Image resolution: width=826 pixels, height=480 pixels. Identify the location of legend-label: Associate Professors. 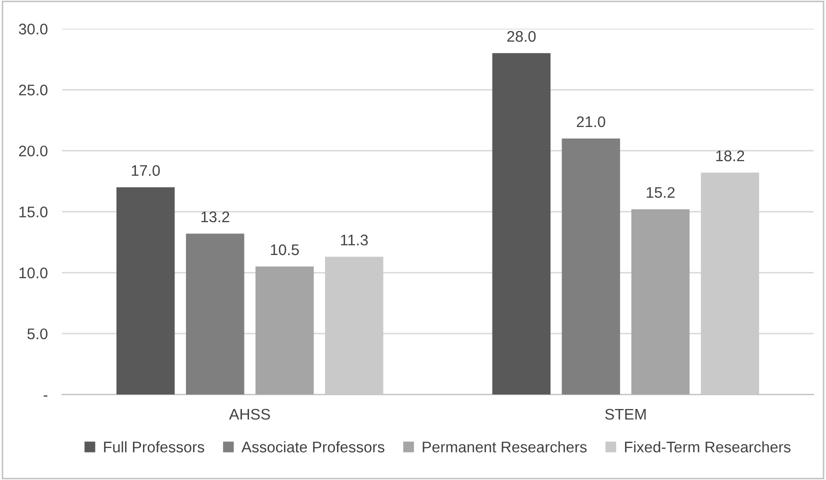
(312, 446).